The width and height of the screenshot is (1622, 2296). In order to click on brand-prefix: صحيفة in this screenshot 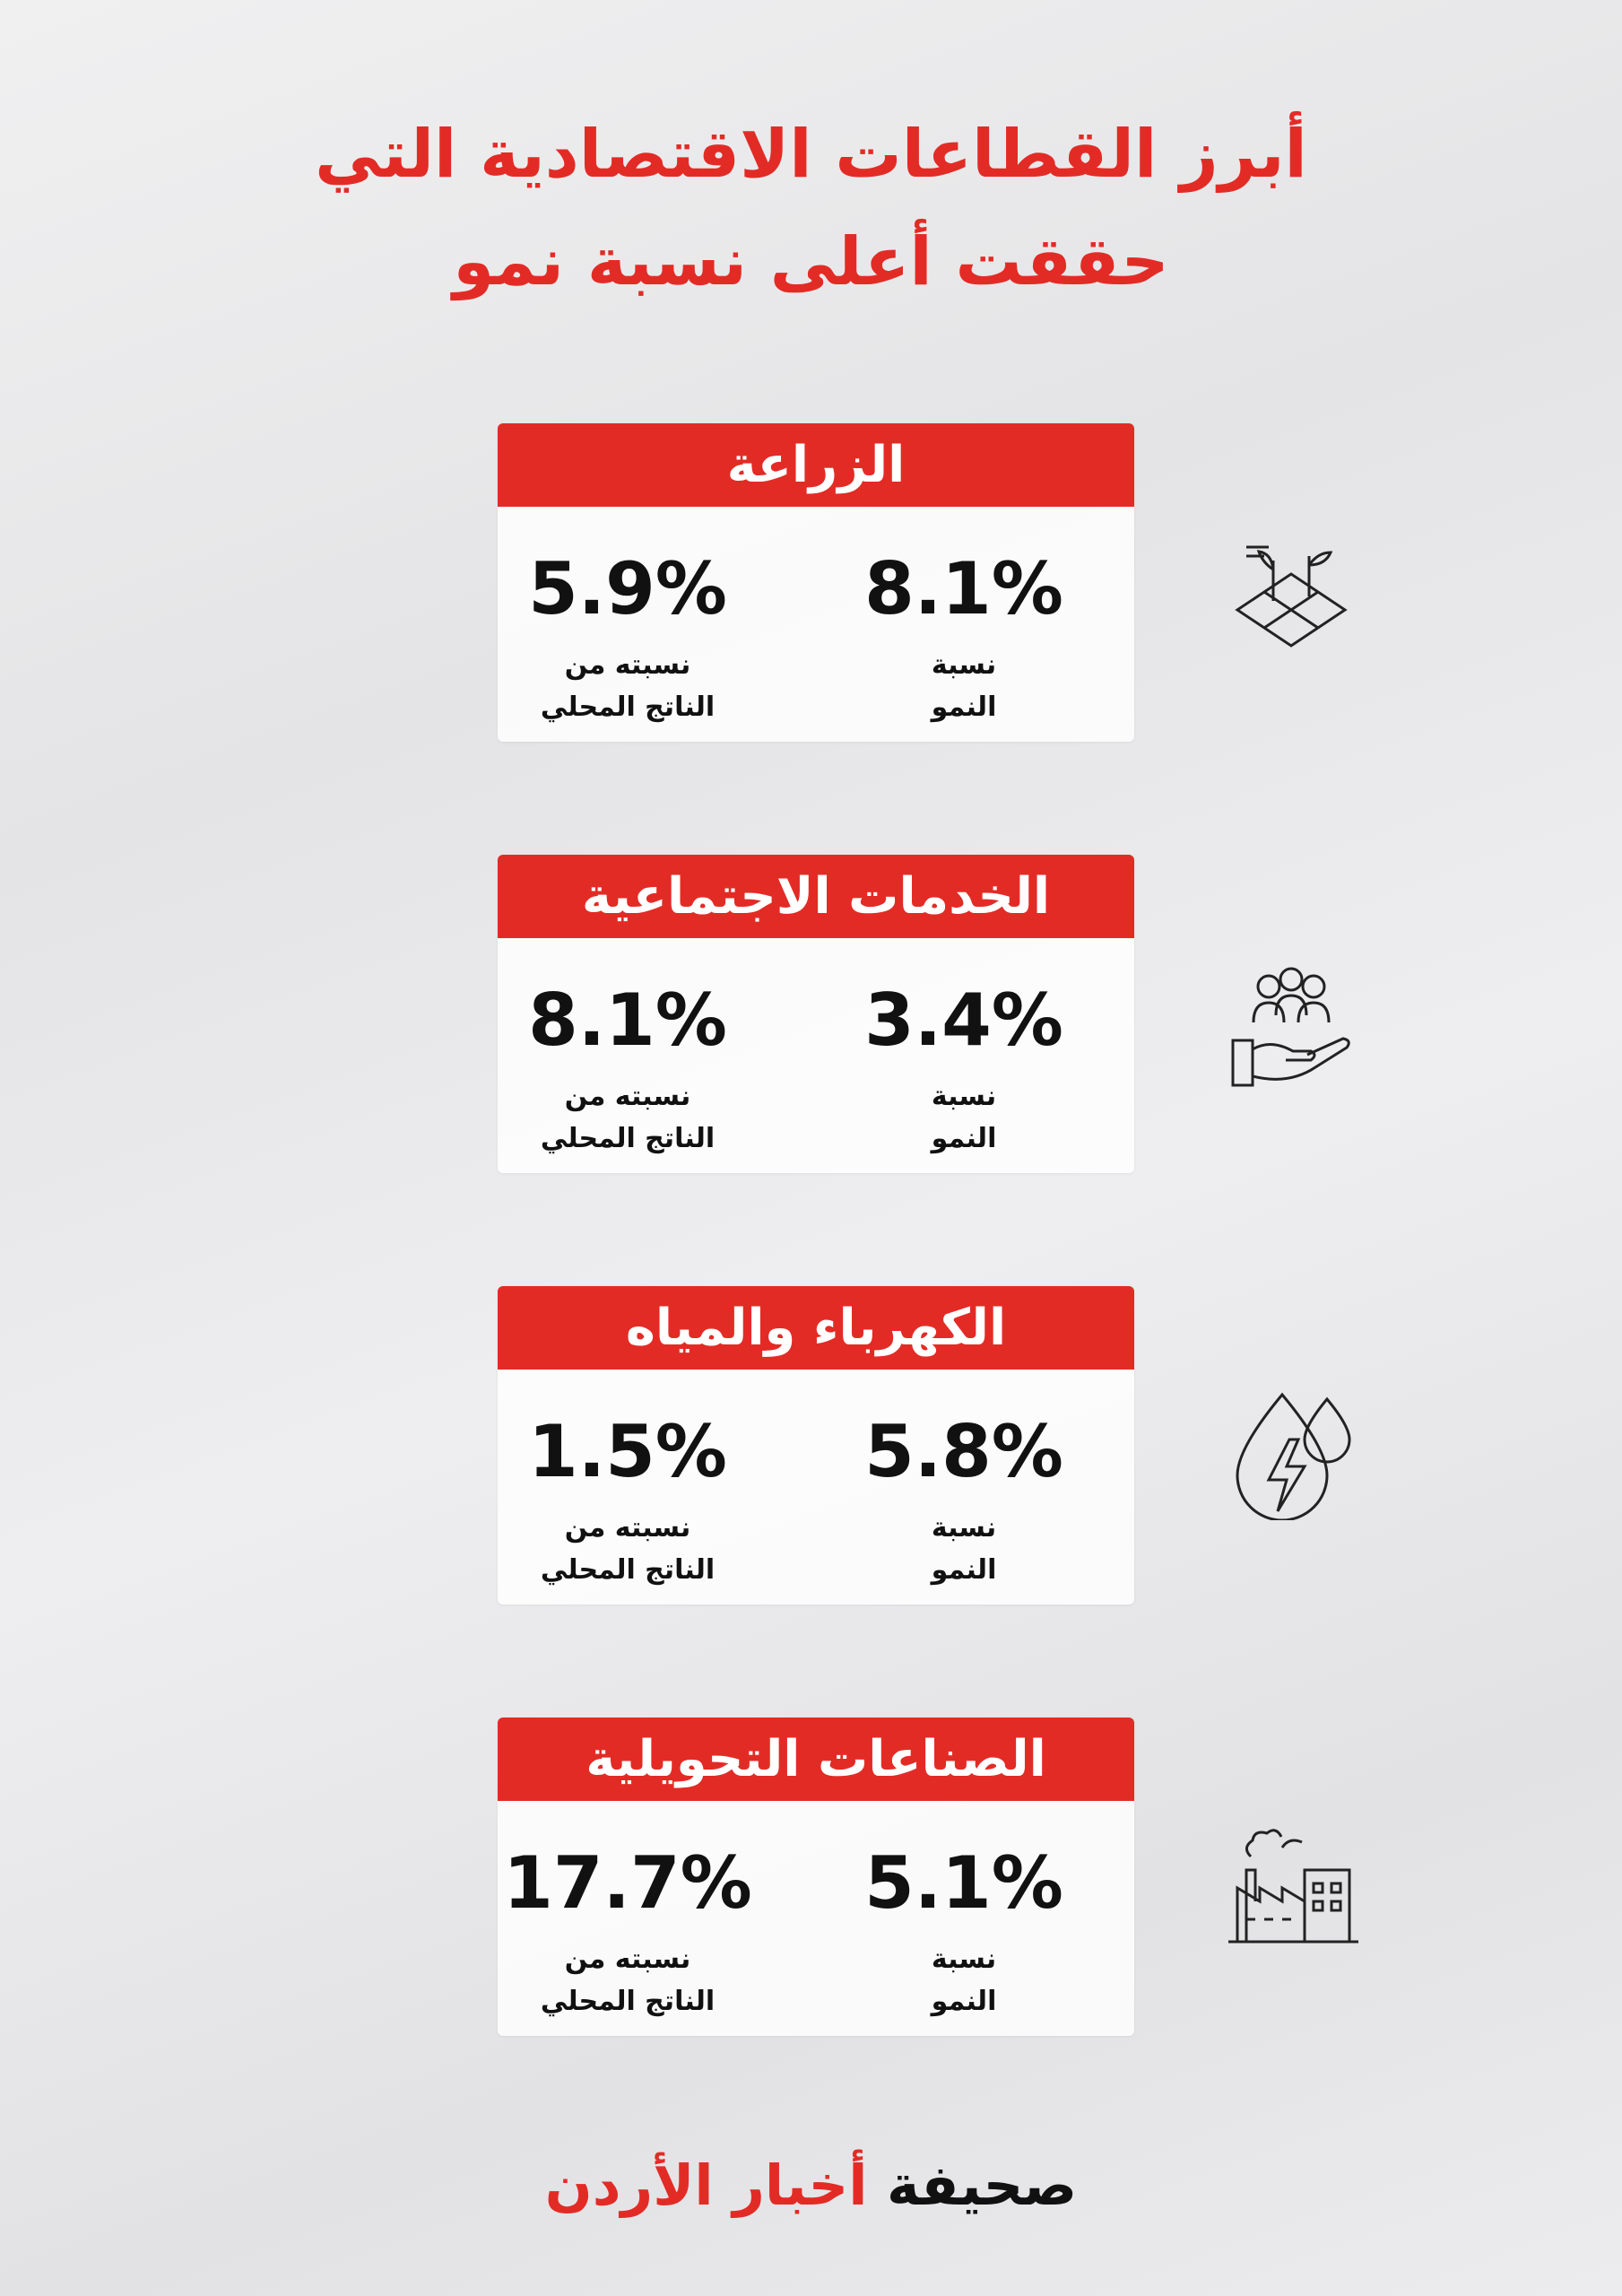, I will do `click(982, 2185)`.